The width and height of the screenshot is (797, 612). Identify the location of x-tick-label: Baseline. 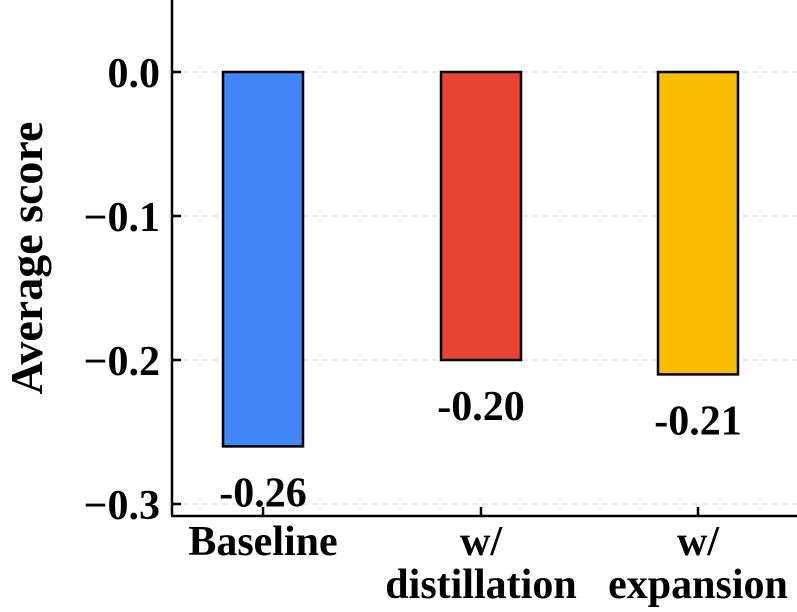
(262, 542).